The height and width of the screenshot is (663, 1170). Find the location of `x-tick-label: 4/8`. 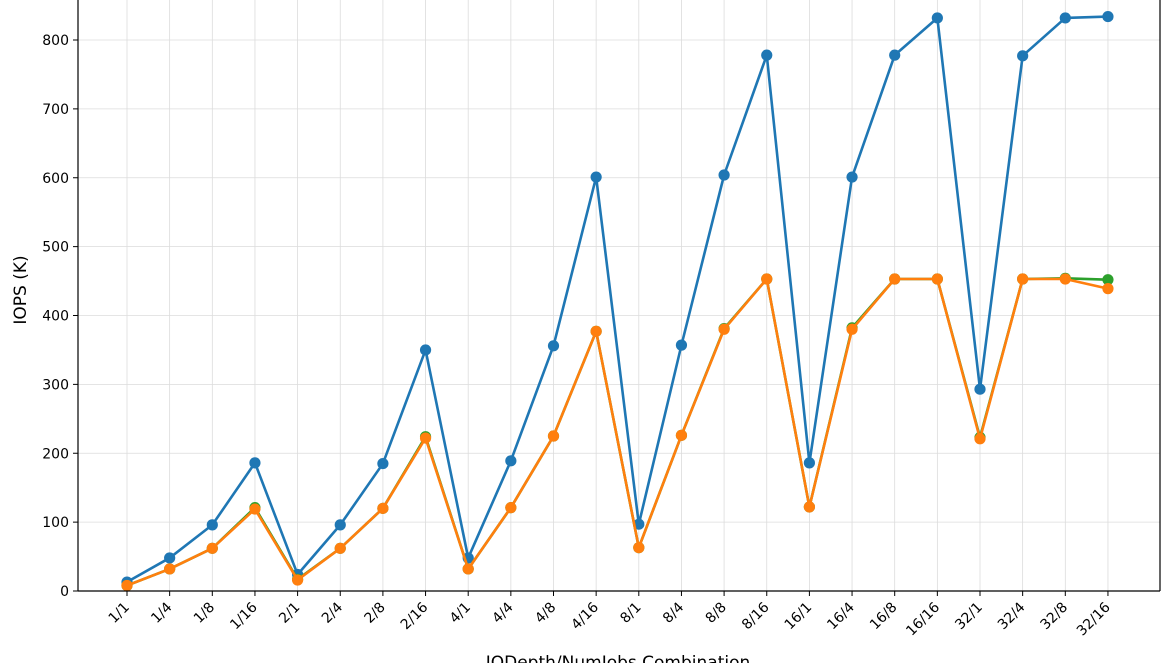

x-tick-label: 4/8 is located at coordinates (545, 613).